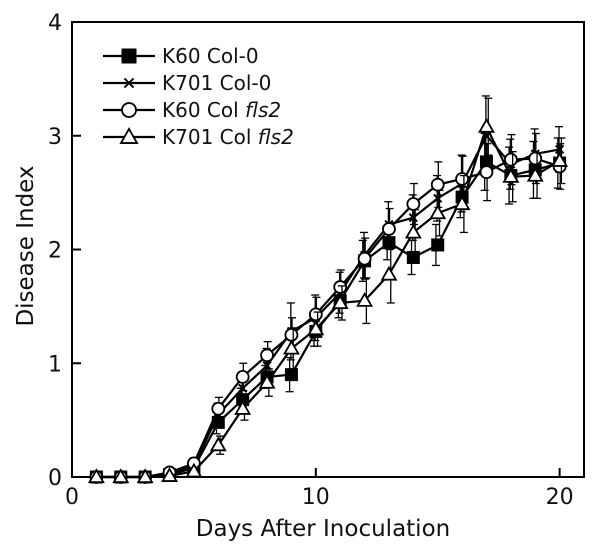  What do you see at coordinates (55, 23) in the screenshot?
I see `y-tick-label: 4` at bounding box center [55, 23].